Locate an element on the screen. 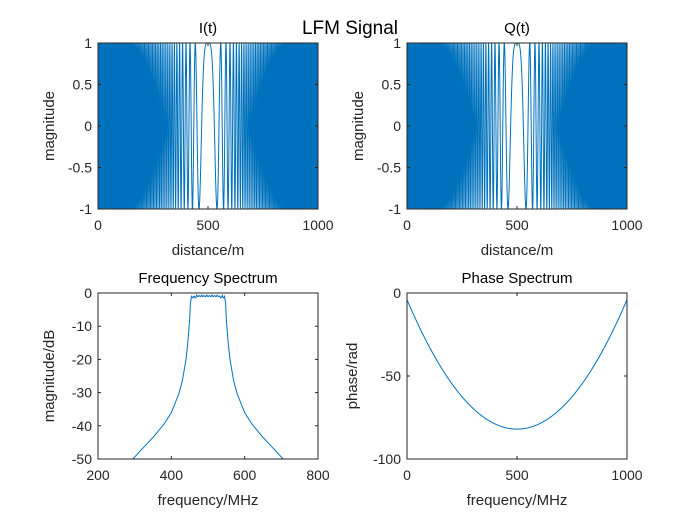 The width and height of the screenshot is (700, 525). freq-xtick-label-0: 200 is located at coordinates (98, 475).